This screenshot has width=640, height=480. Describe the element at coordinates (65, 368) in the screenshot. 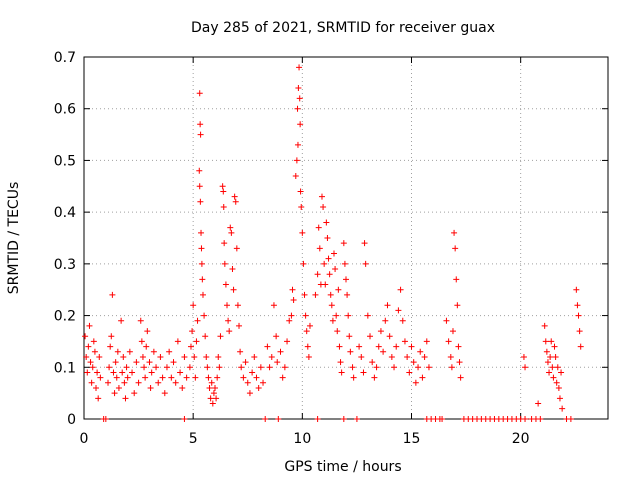

I see `y-tick-label: 0.1` at that location.